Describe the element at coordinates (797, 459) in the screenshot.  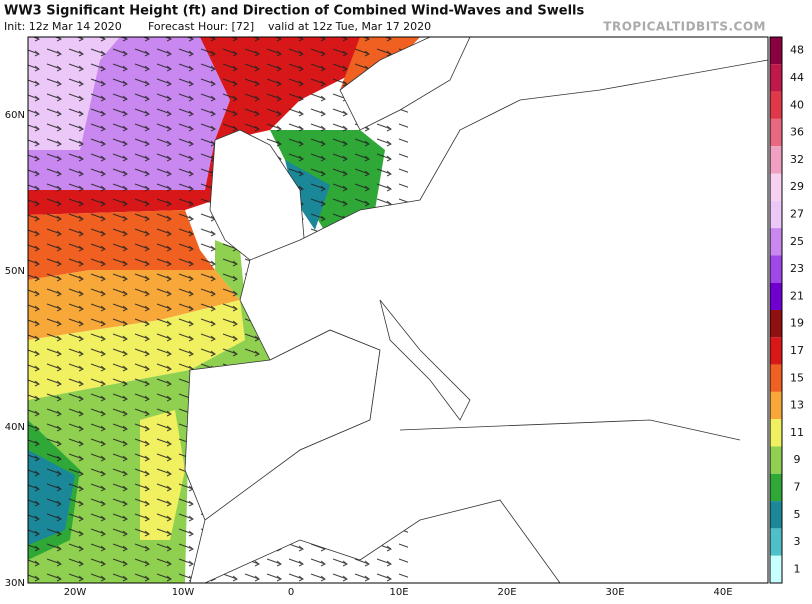
I see `colorbar-label: 9` at that location.